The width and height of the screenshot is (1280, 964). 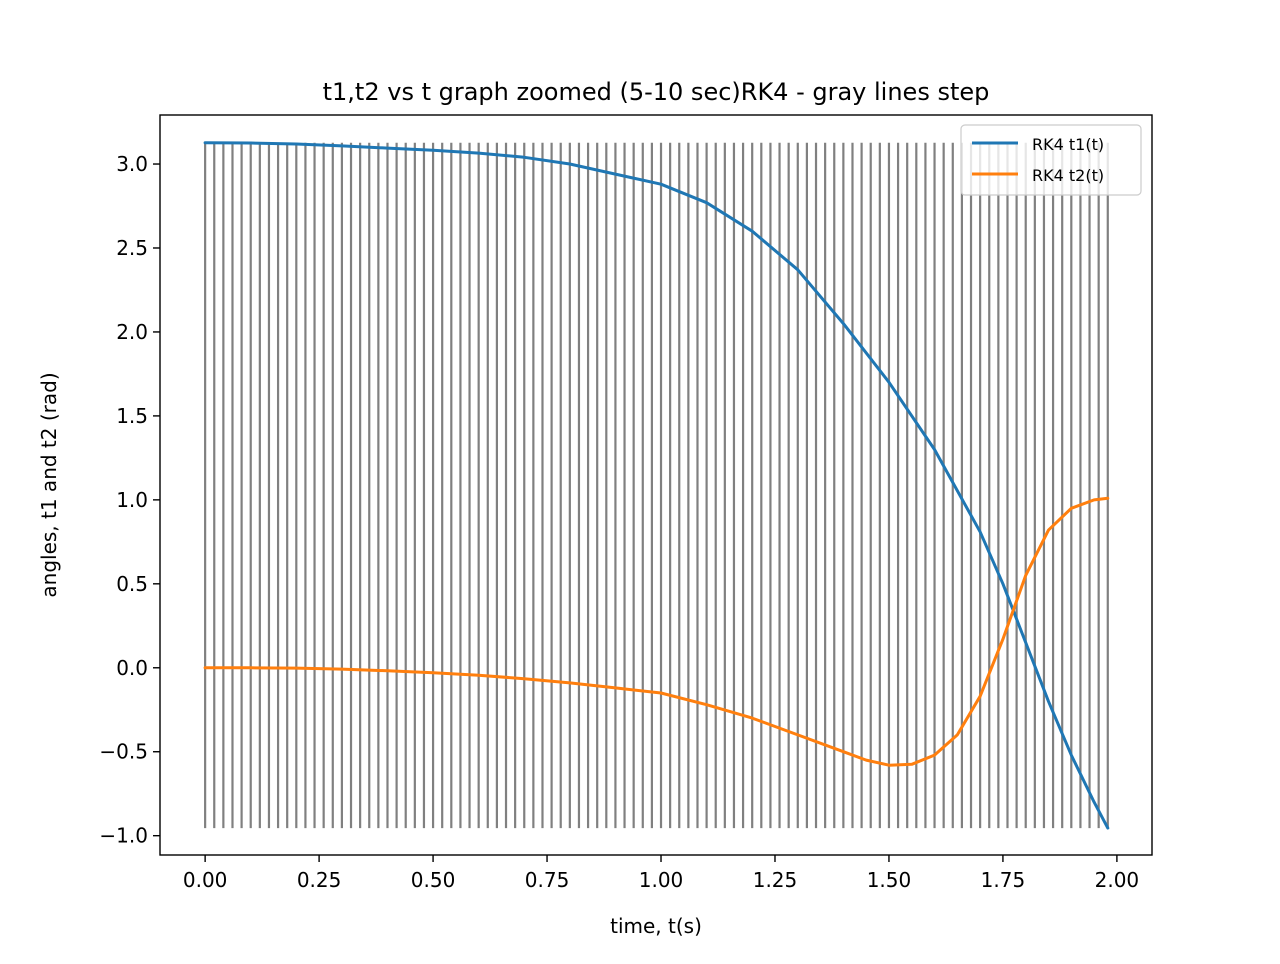 I want to click on x-tick-label: 0.75, so click(x=547, y=880).